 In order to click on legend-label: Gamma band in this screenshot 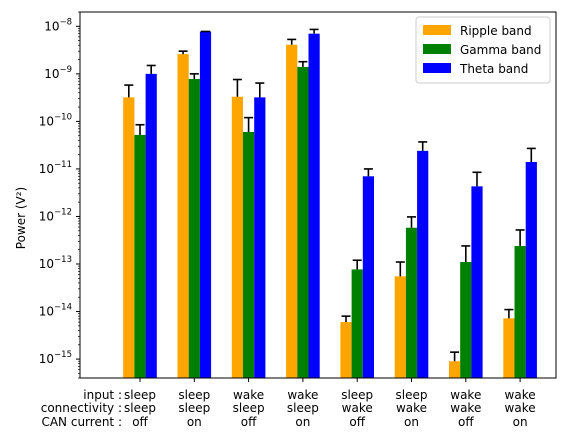, I will do `click(500, 50)`.